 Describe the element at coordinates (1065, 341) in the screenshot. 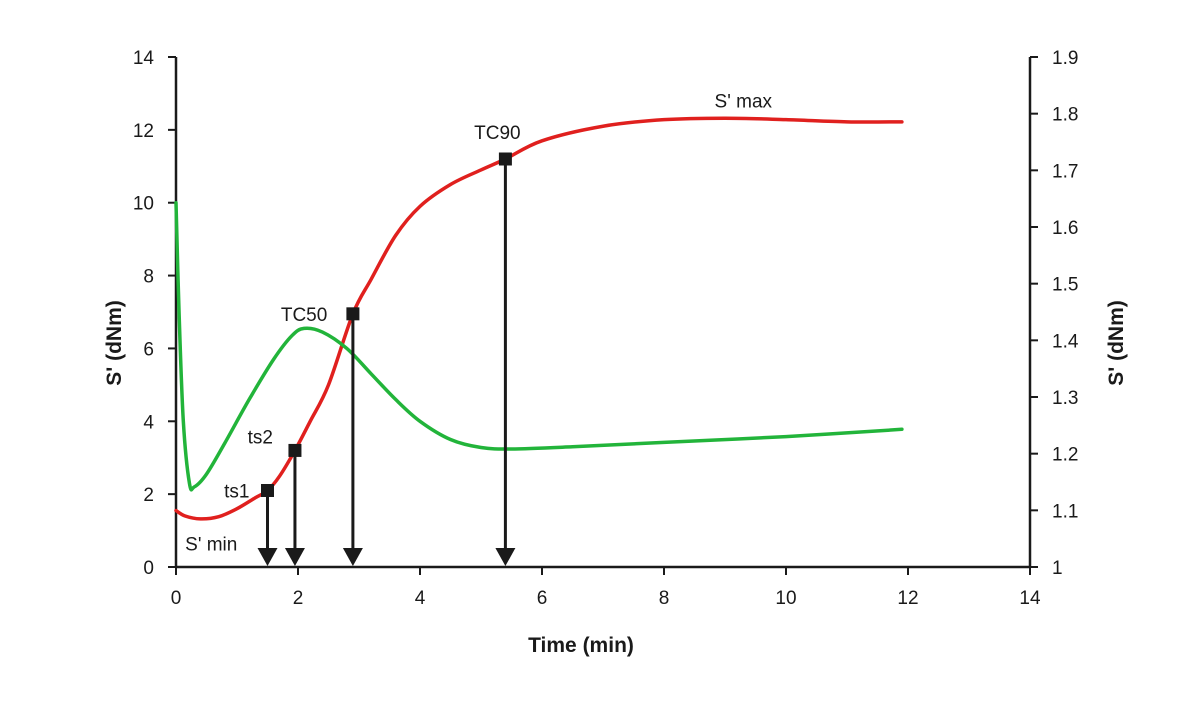

I see `y-right-tick-label: 1.4` at that location.